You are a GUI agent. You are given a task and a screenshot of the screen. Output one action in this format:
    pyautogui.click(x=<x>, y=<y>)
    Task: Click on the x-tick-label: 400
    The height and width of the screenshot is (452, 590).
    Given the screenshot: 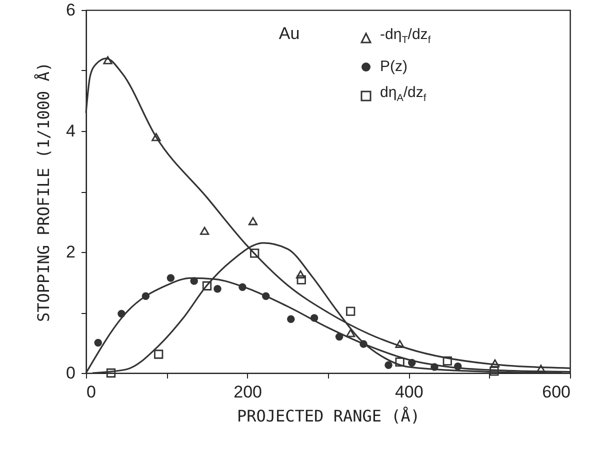 What is the action you would take?
    pyautogui.click(x=409, y=392)
    